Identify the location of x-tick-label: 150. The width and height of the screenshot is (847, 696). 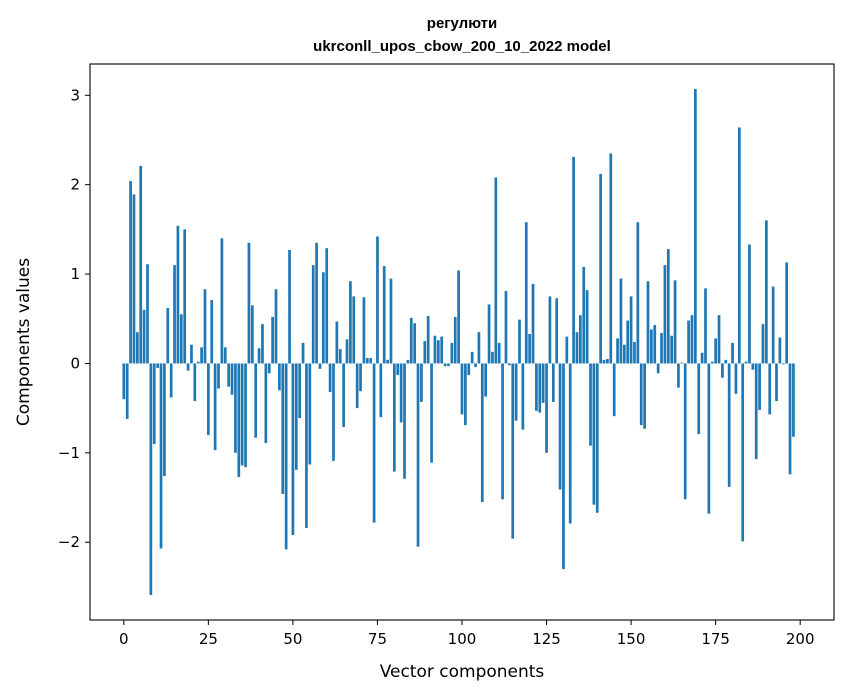
(631, 639).